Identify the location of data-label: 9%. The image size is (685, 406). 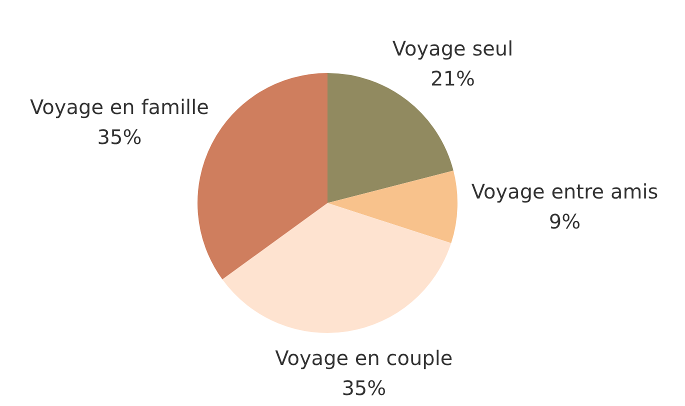
(564, 222).